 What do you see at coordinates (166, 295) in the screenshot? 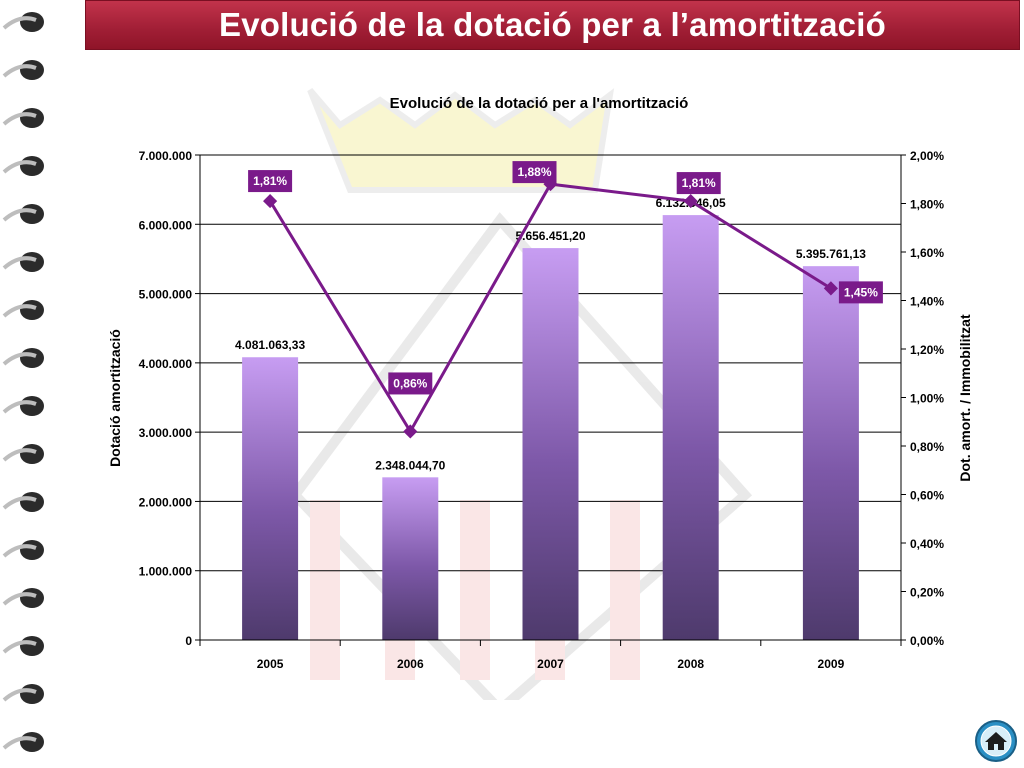
I see `y-tick-label: 5.000.000` at bounding box center [166, 295].